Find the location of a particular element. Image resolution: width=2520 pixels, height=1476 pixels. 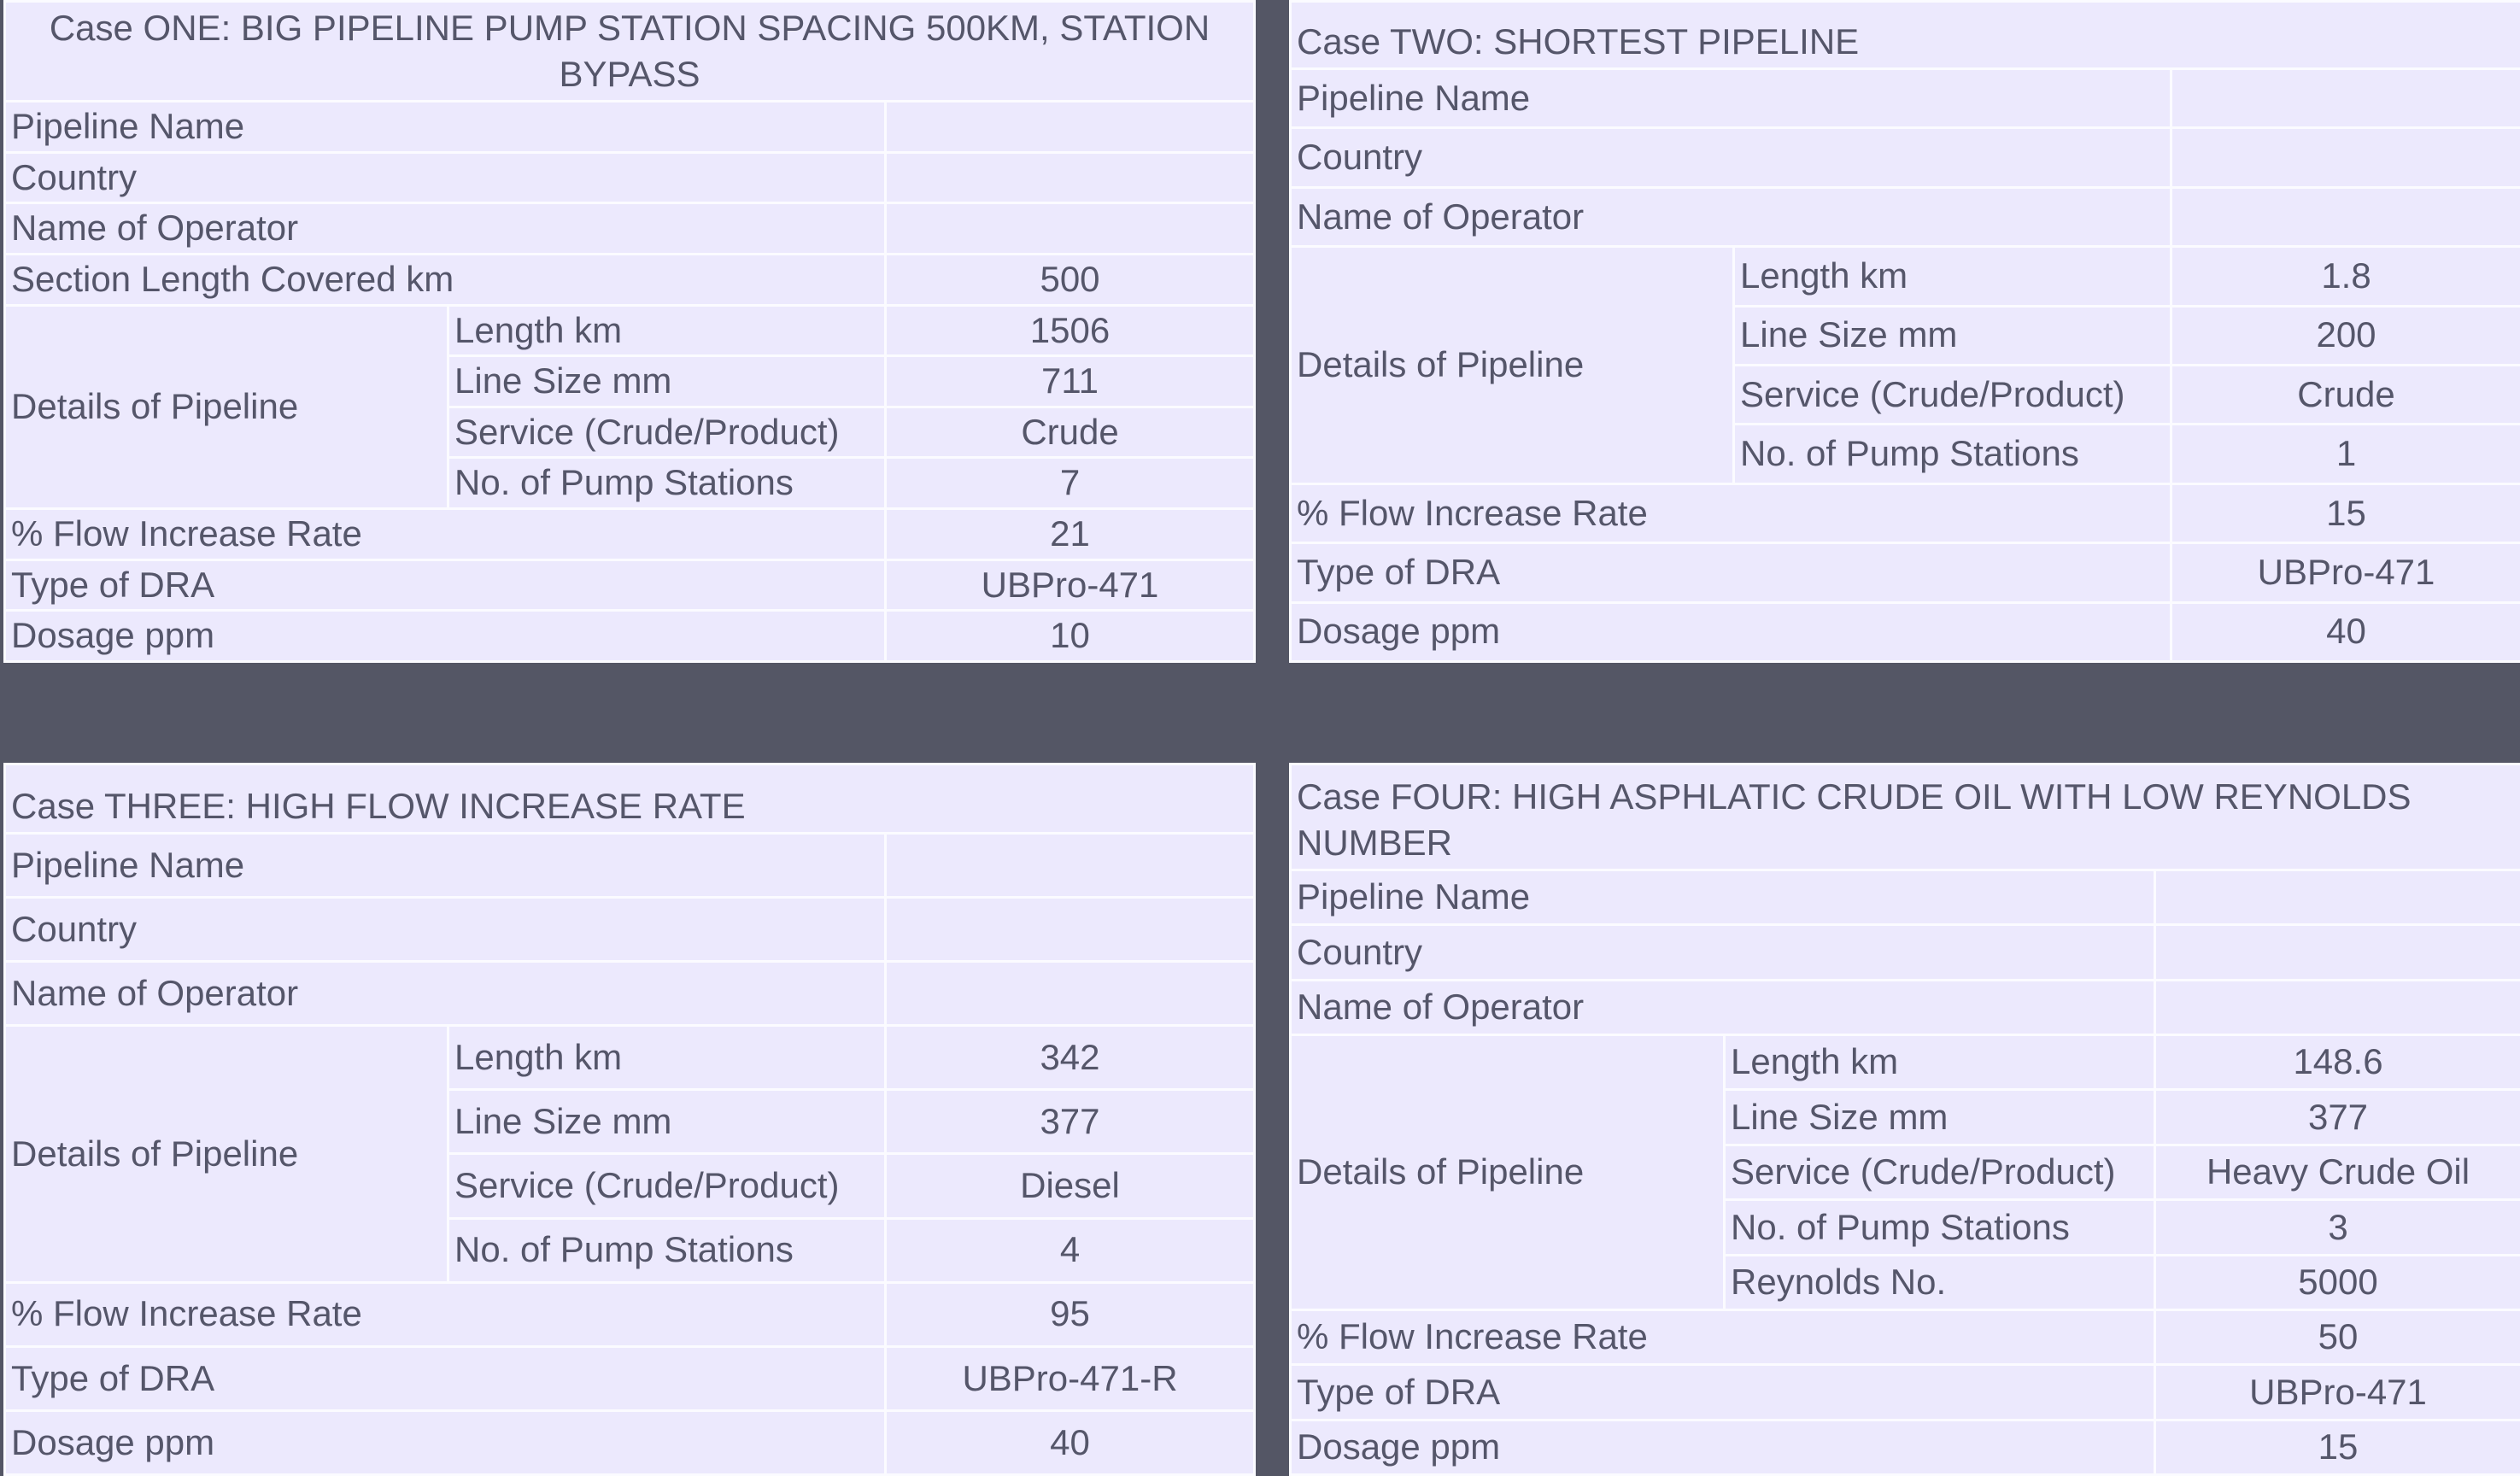

table-row: % Flow Increase Rate 95 is located at coordinates (629, 1314).